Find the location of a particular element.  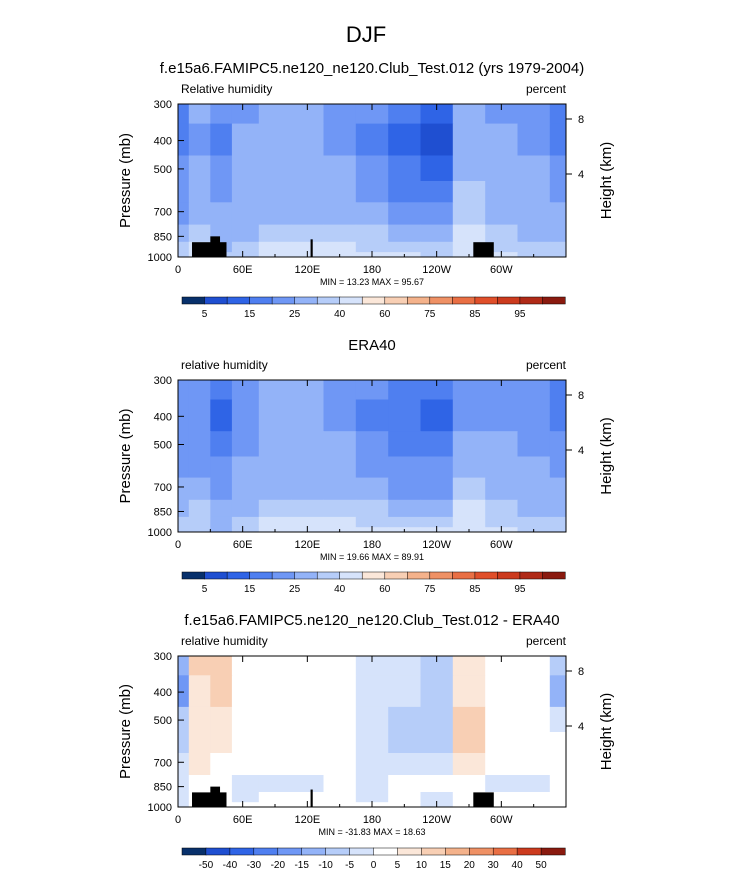

colorbar-label: 25 is located at coordinates (295, 314).